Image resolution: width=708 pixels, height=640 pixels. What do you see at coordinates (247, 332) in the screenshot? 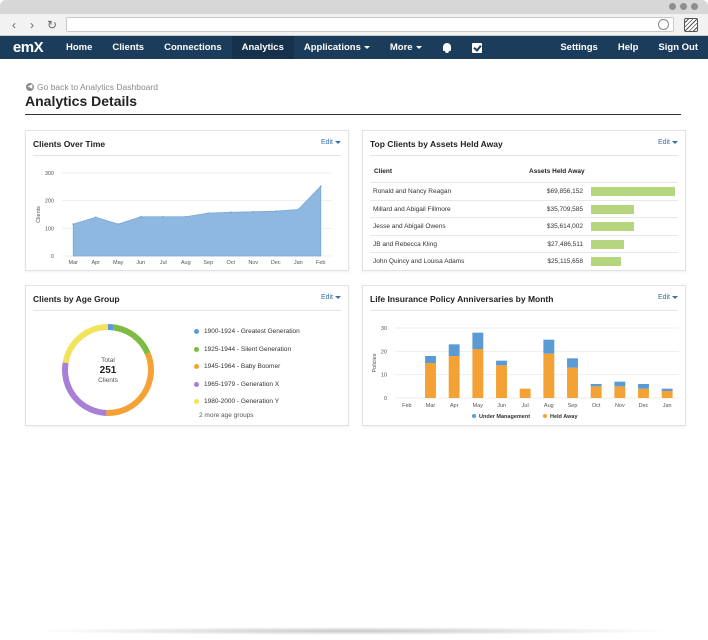
I see `legend-item: 1900-1924 - Greatest Generation` at bounding box center [247, 332].